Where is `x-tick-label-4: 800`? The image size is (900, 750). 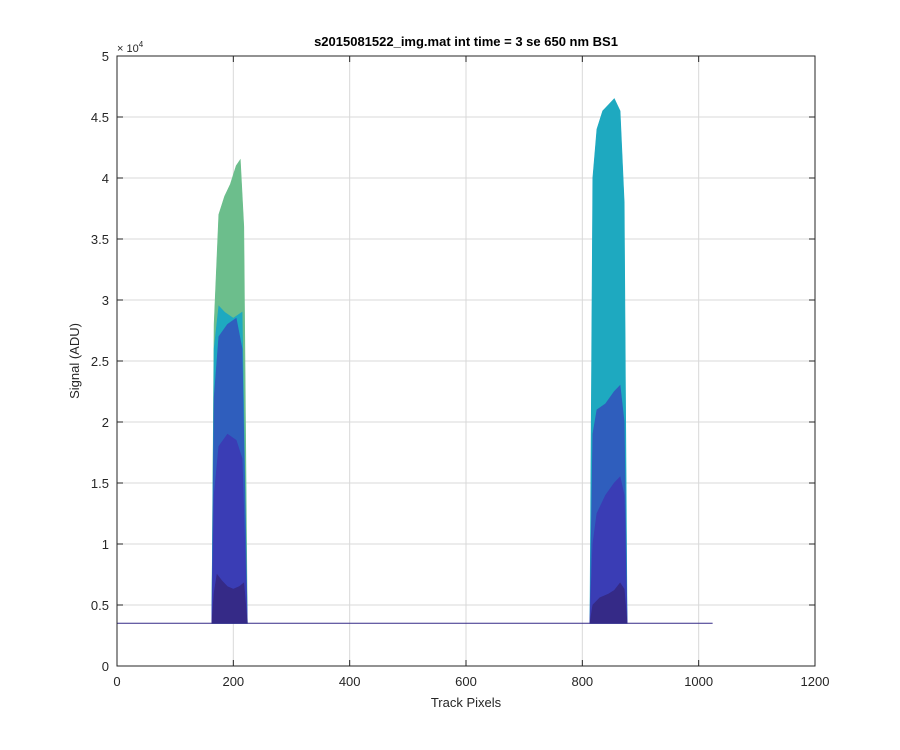
x-tick-label-4: 800 is located at coordinates (582, 681).